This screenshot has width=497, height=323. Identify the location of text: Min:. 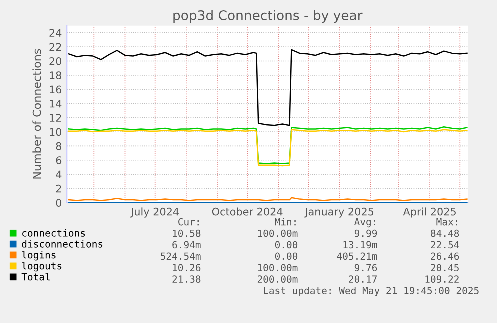
(285, 222).